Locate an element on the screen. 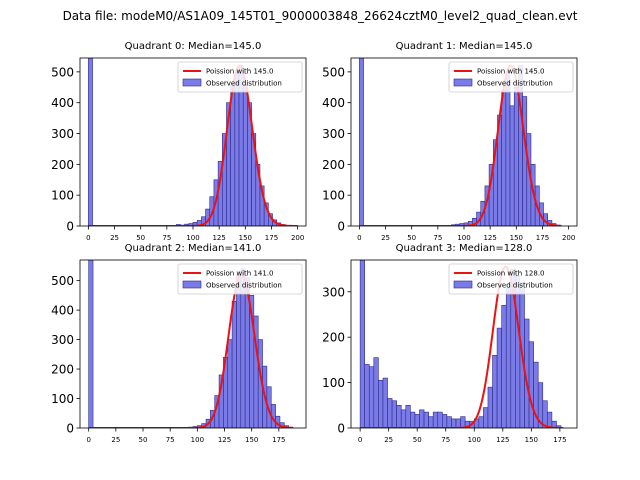 The width and height of the screenshot is (640, 480). legend: Poission with 128.0 Observed distribution is located at coordinates (511, 279).